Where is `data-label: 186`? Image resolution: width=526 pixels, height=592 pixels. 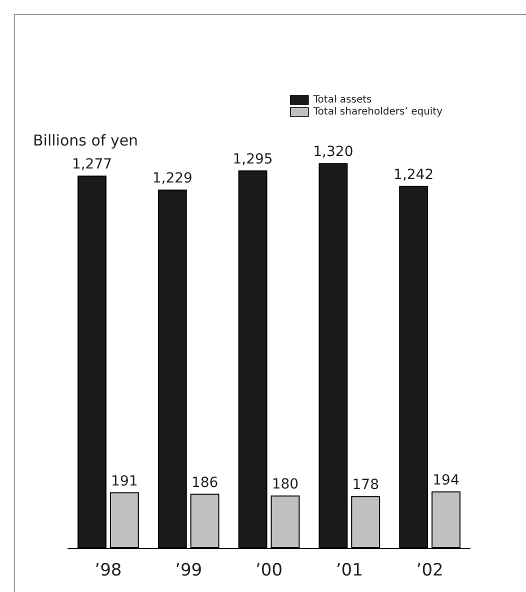 data-label: 186 is located at coordinates (204, 482).